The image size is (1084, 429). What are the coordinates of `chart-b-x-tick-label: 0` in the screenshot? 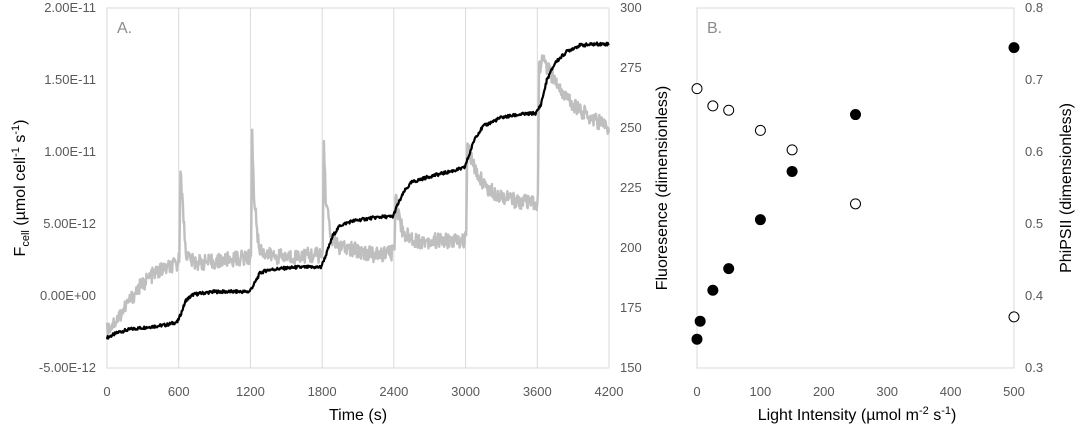 It's located at (696, 391).